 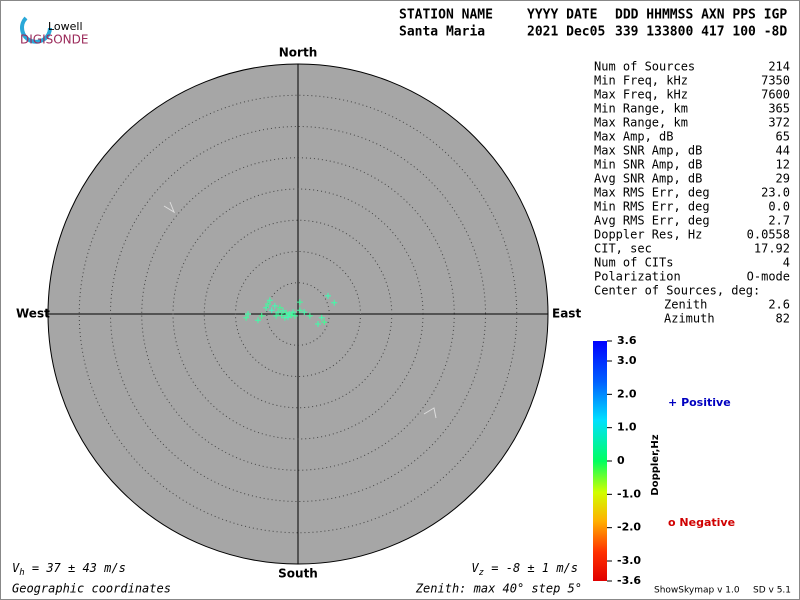 What do you see at coordinates (641, 81) in the screenshot?
I see `stat-label: Min Freq, kHz` at bounding box center [641, 81].